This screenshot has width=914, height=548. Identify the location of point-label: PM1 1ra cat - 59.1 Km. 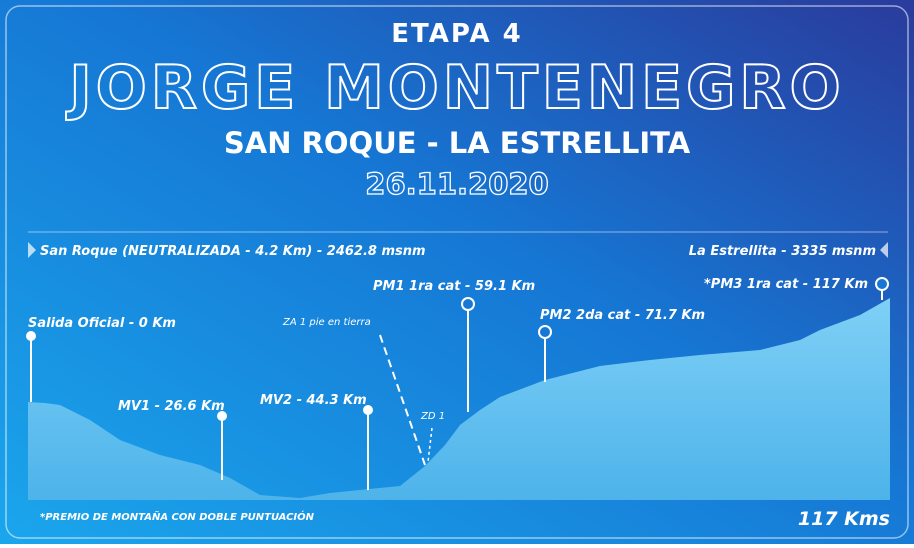
(454, 286).